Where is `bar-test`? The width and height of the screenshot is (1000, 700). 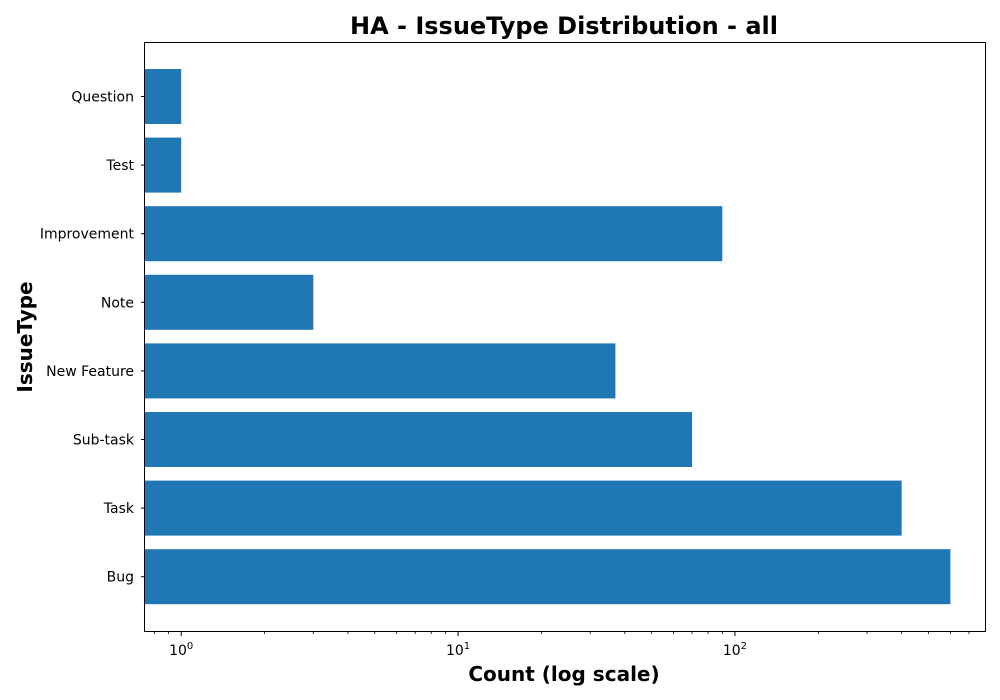
bar-test is located at coordinates (163, 165).